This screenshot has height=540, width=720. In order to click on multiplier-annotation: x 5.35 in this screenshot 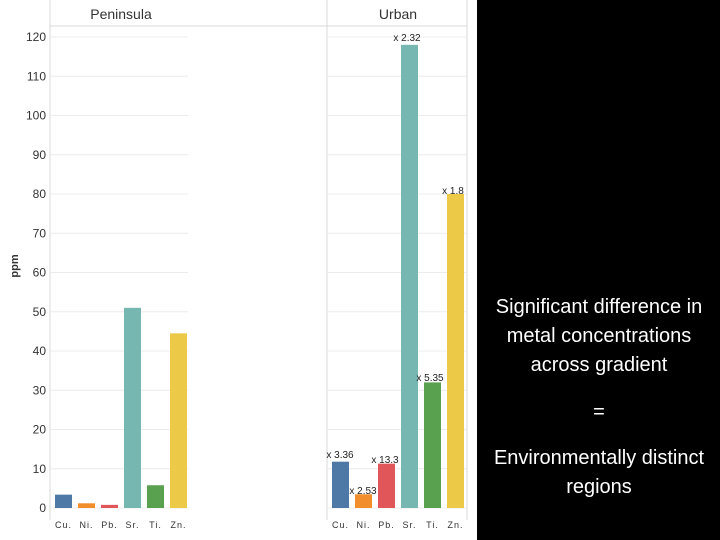, I will do `click(430, 378)`.